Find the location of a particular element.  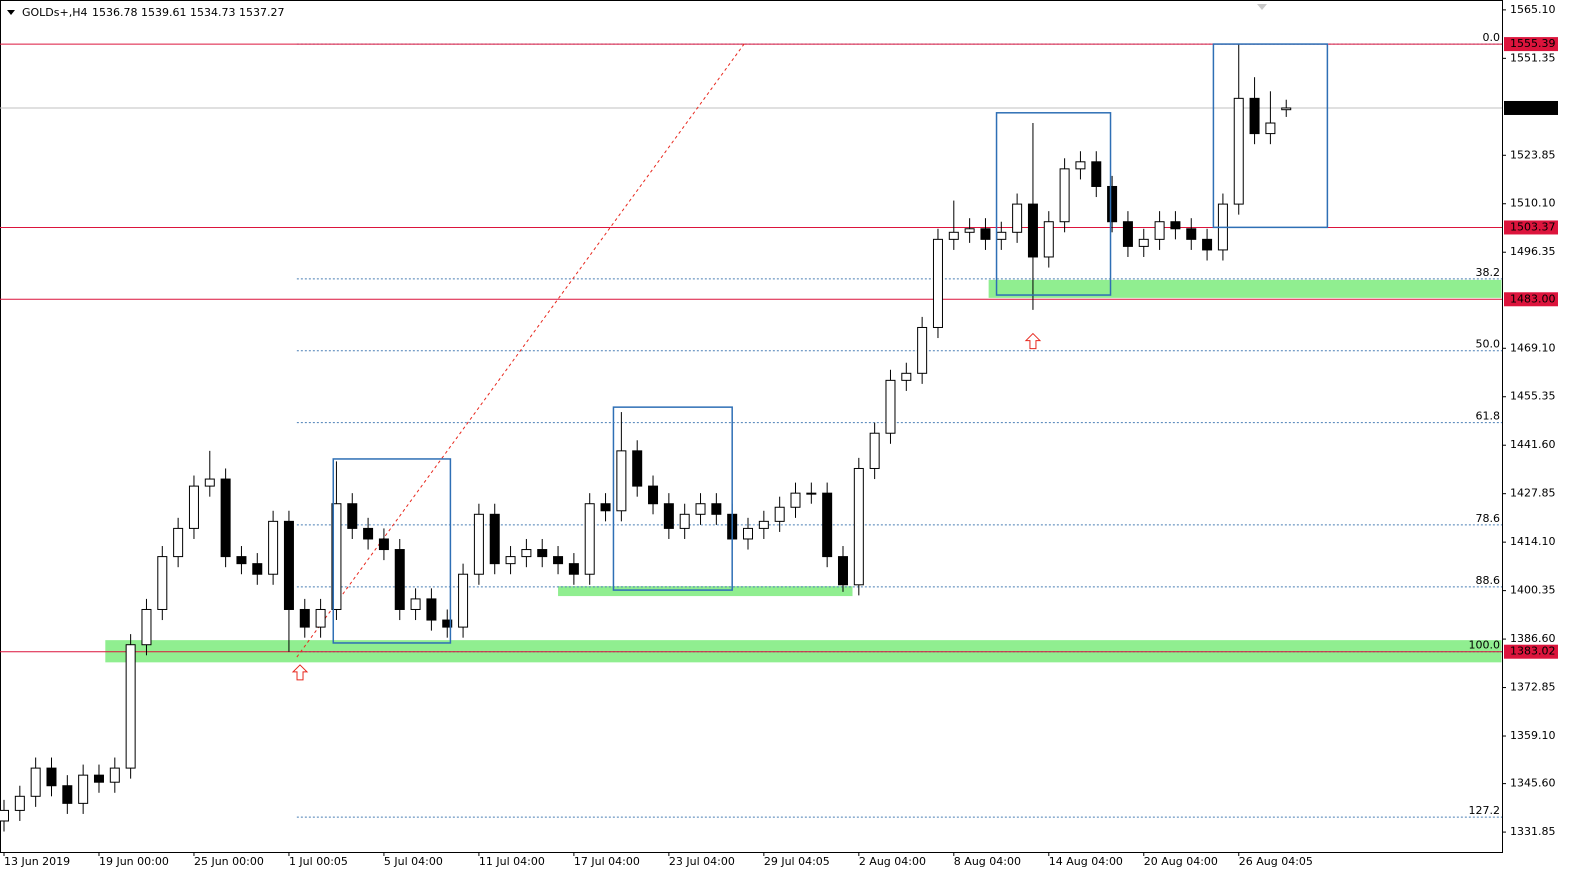

y-tick-label: 1469.10 is located at coordinates (1533, 347).